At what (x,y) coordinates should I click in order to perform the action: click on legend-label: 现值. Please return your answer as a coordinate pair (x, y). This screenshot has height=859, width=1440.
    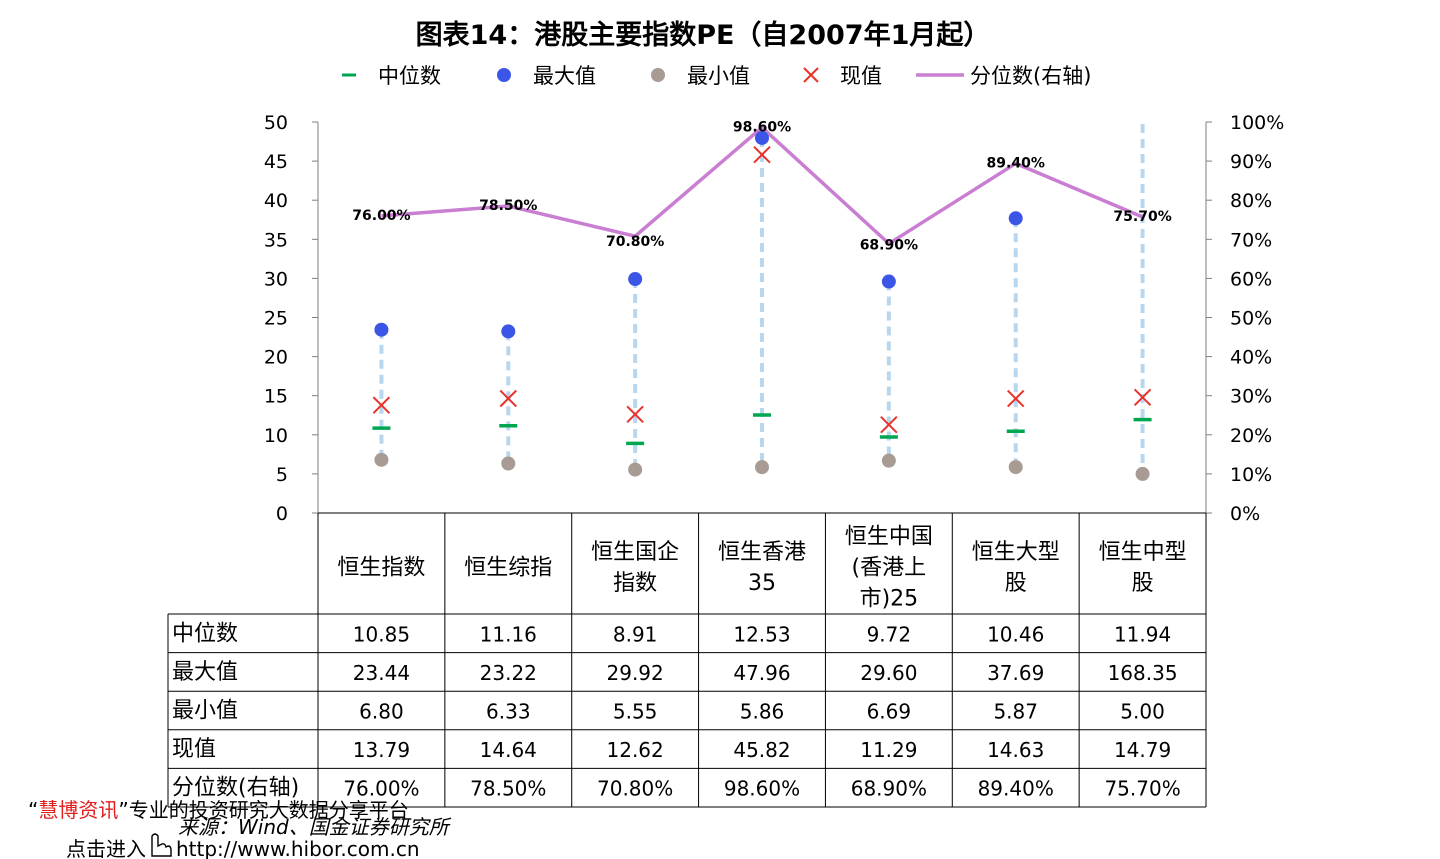
    Looking at the image, I should click on (861, 76).